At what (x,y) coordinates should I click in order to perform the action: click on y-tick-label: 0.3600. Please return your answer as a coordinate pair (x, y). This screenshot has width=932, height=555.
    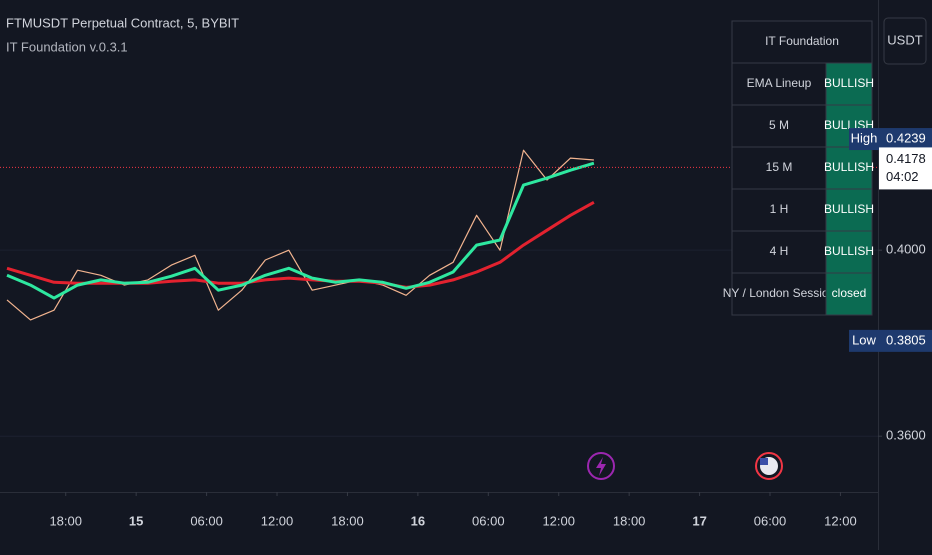
    Looking at the image, I should click on (906, 435).